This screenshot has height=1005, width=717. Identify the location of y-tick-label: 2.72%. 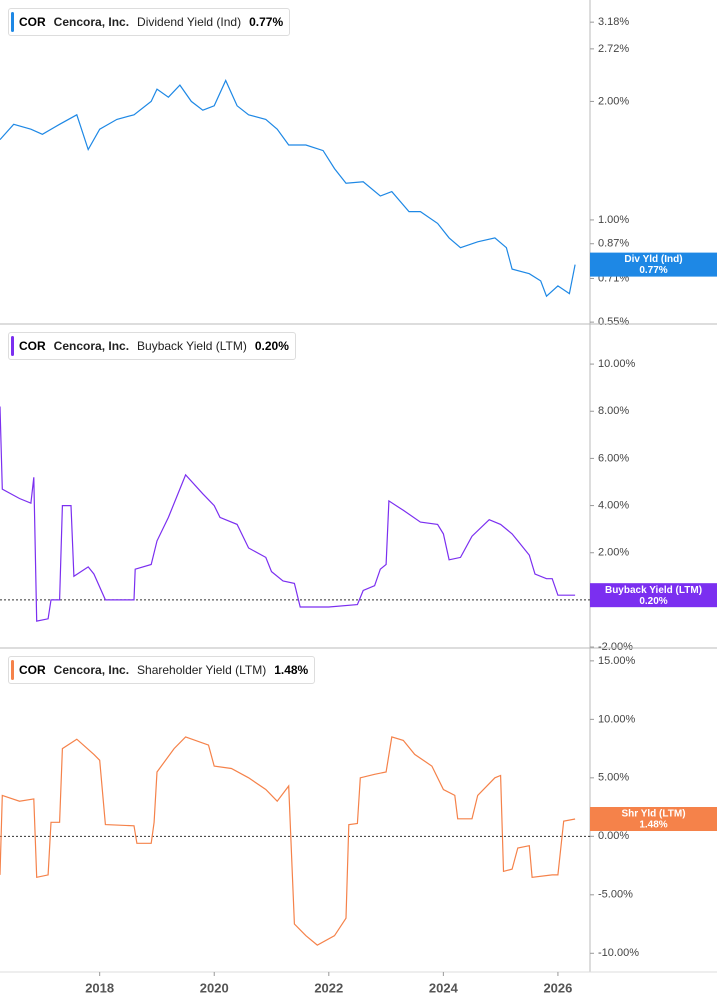
(613, 49).